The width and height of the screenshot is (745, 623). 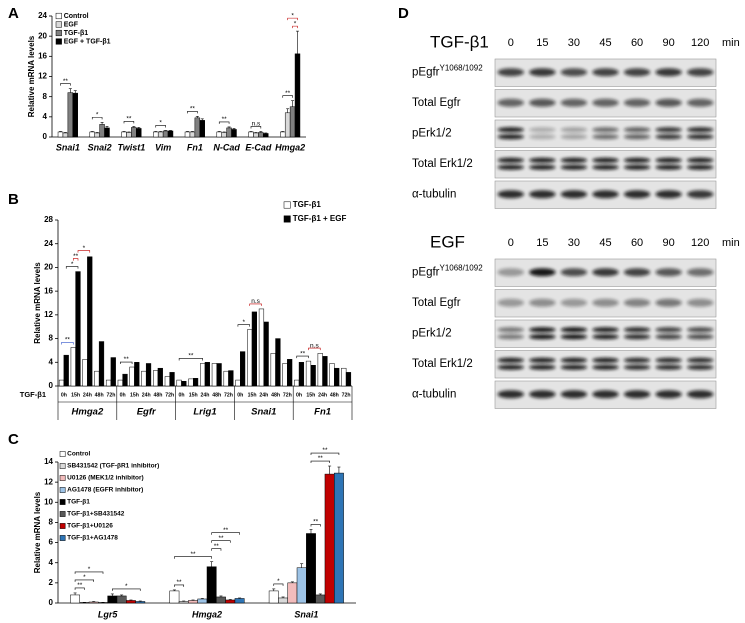 What do you see at coordinates (42, 15) in the screenshot?
I see `y-tick-label: 24` at bounding box center [42, 15].